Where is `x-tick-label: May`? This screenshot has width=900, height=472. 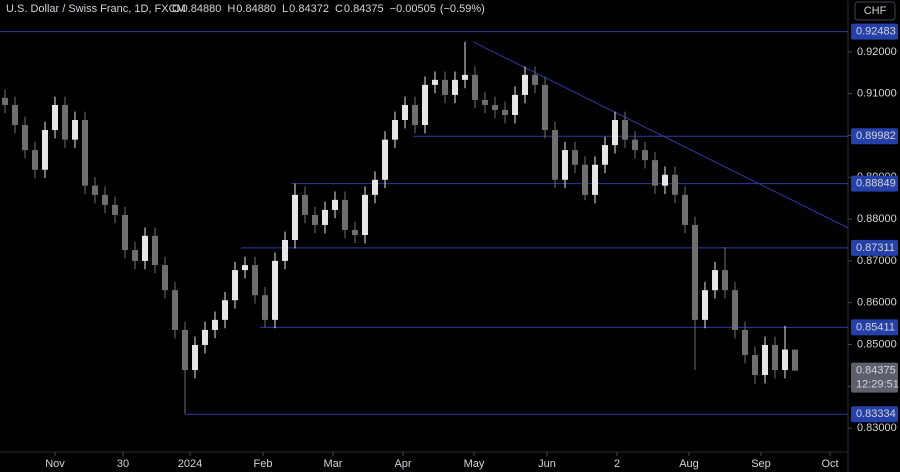
x-tick-label: May is located at coordinates (474, 464).